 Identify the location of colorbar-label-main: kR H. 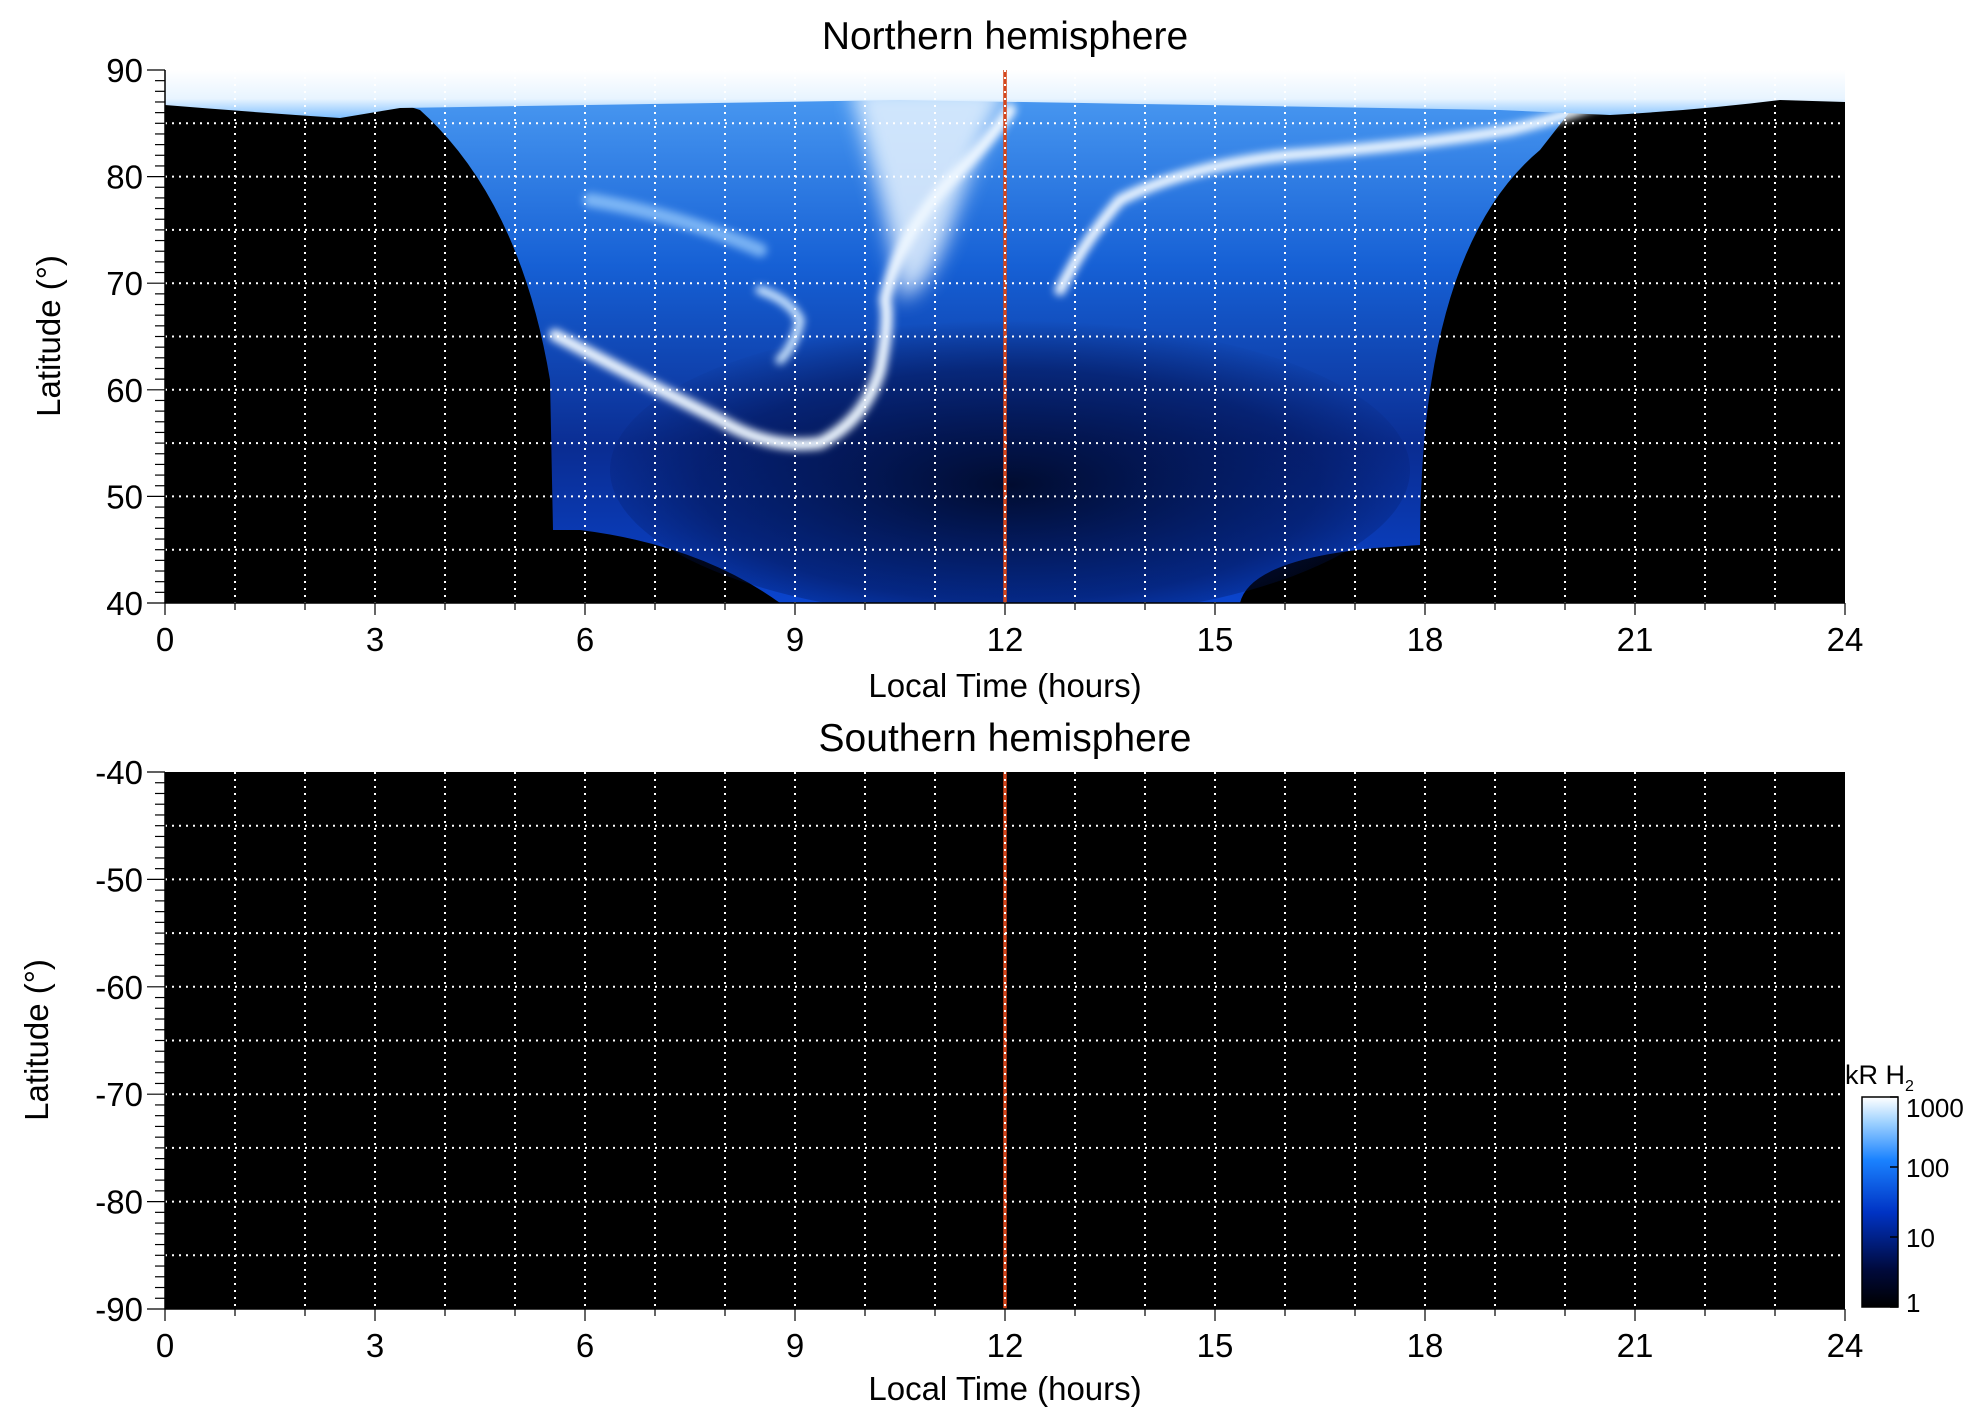
(1875, 1075).